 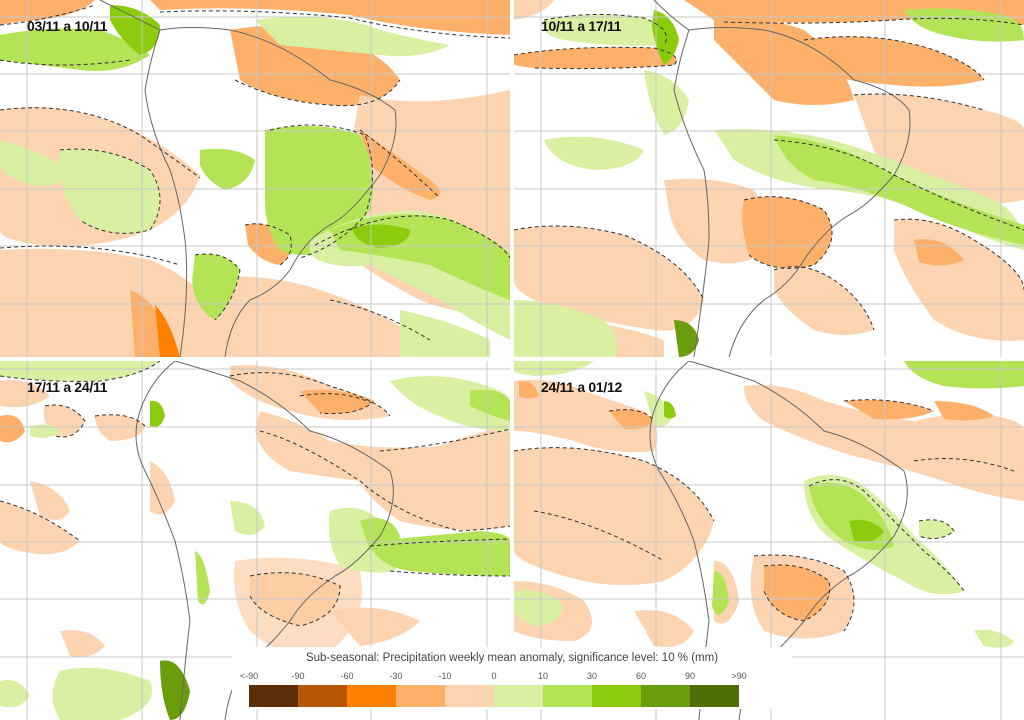 What do you see at coordinates (581, 387) in the screenshot?
I see `panel-date-label: 24/11 a 01/12` at bounding box center [581, 387].